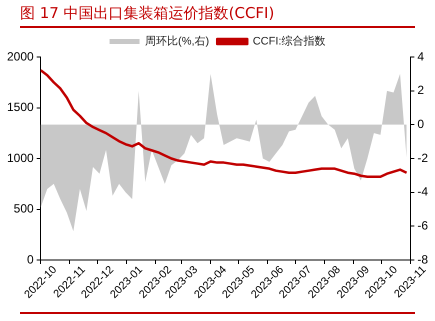 The height and width of the screenshot is (321, 435). I want to click on y-tick-label: 0, so click(30, 259).